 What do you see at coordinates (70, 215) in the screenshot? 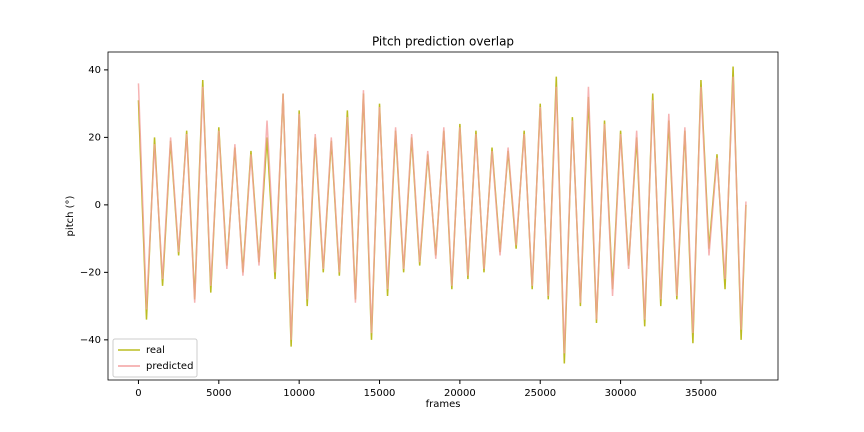
I see `y-axis-label: pitch (°)` at bounding box center [70, 215].